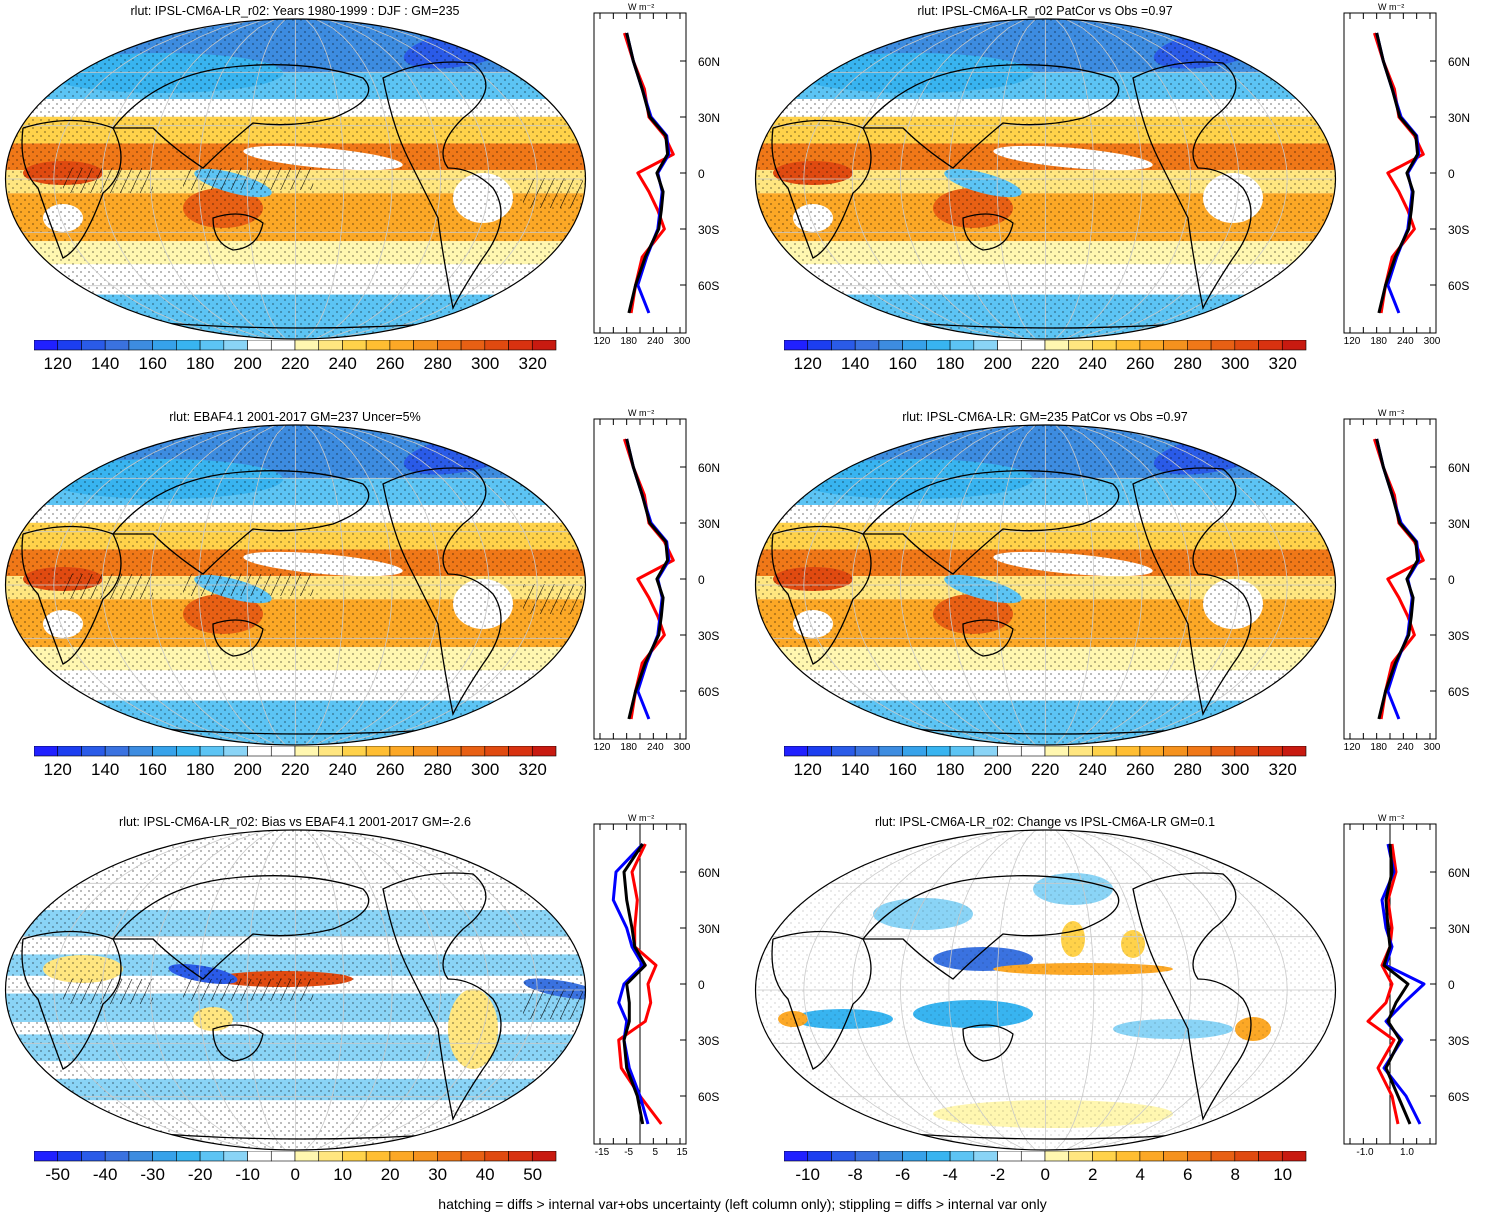 The width and height of the screenshot is (1485, 1215). Describe the element at coordinates (950, 769) in the screenshot. I see `colorbar-tick-label: 180` at that location.